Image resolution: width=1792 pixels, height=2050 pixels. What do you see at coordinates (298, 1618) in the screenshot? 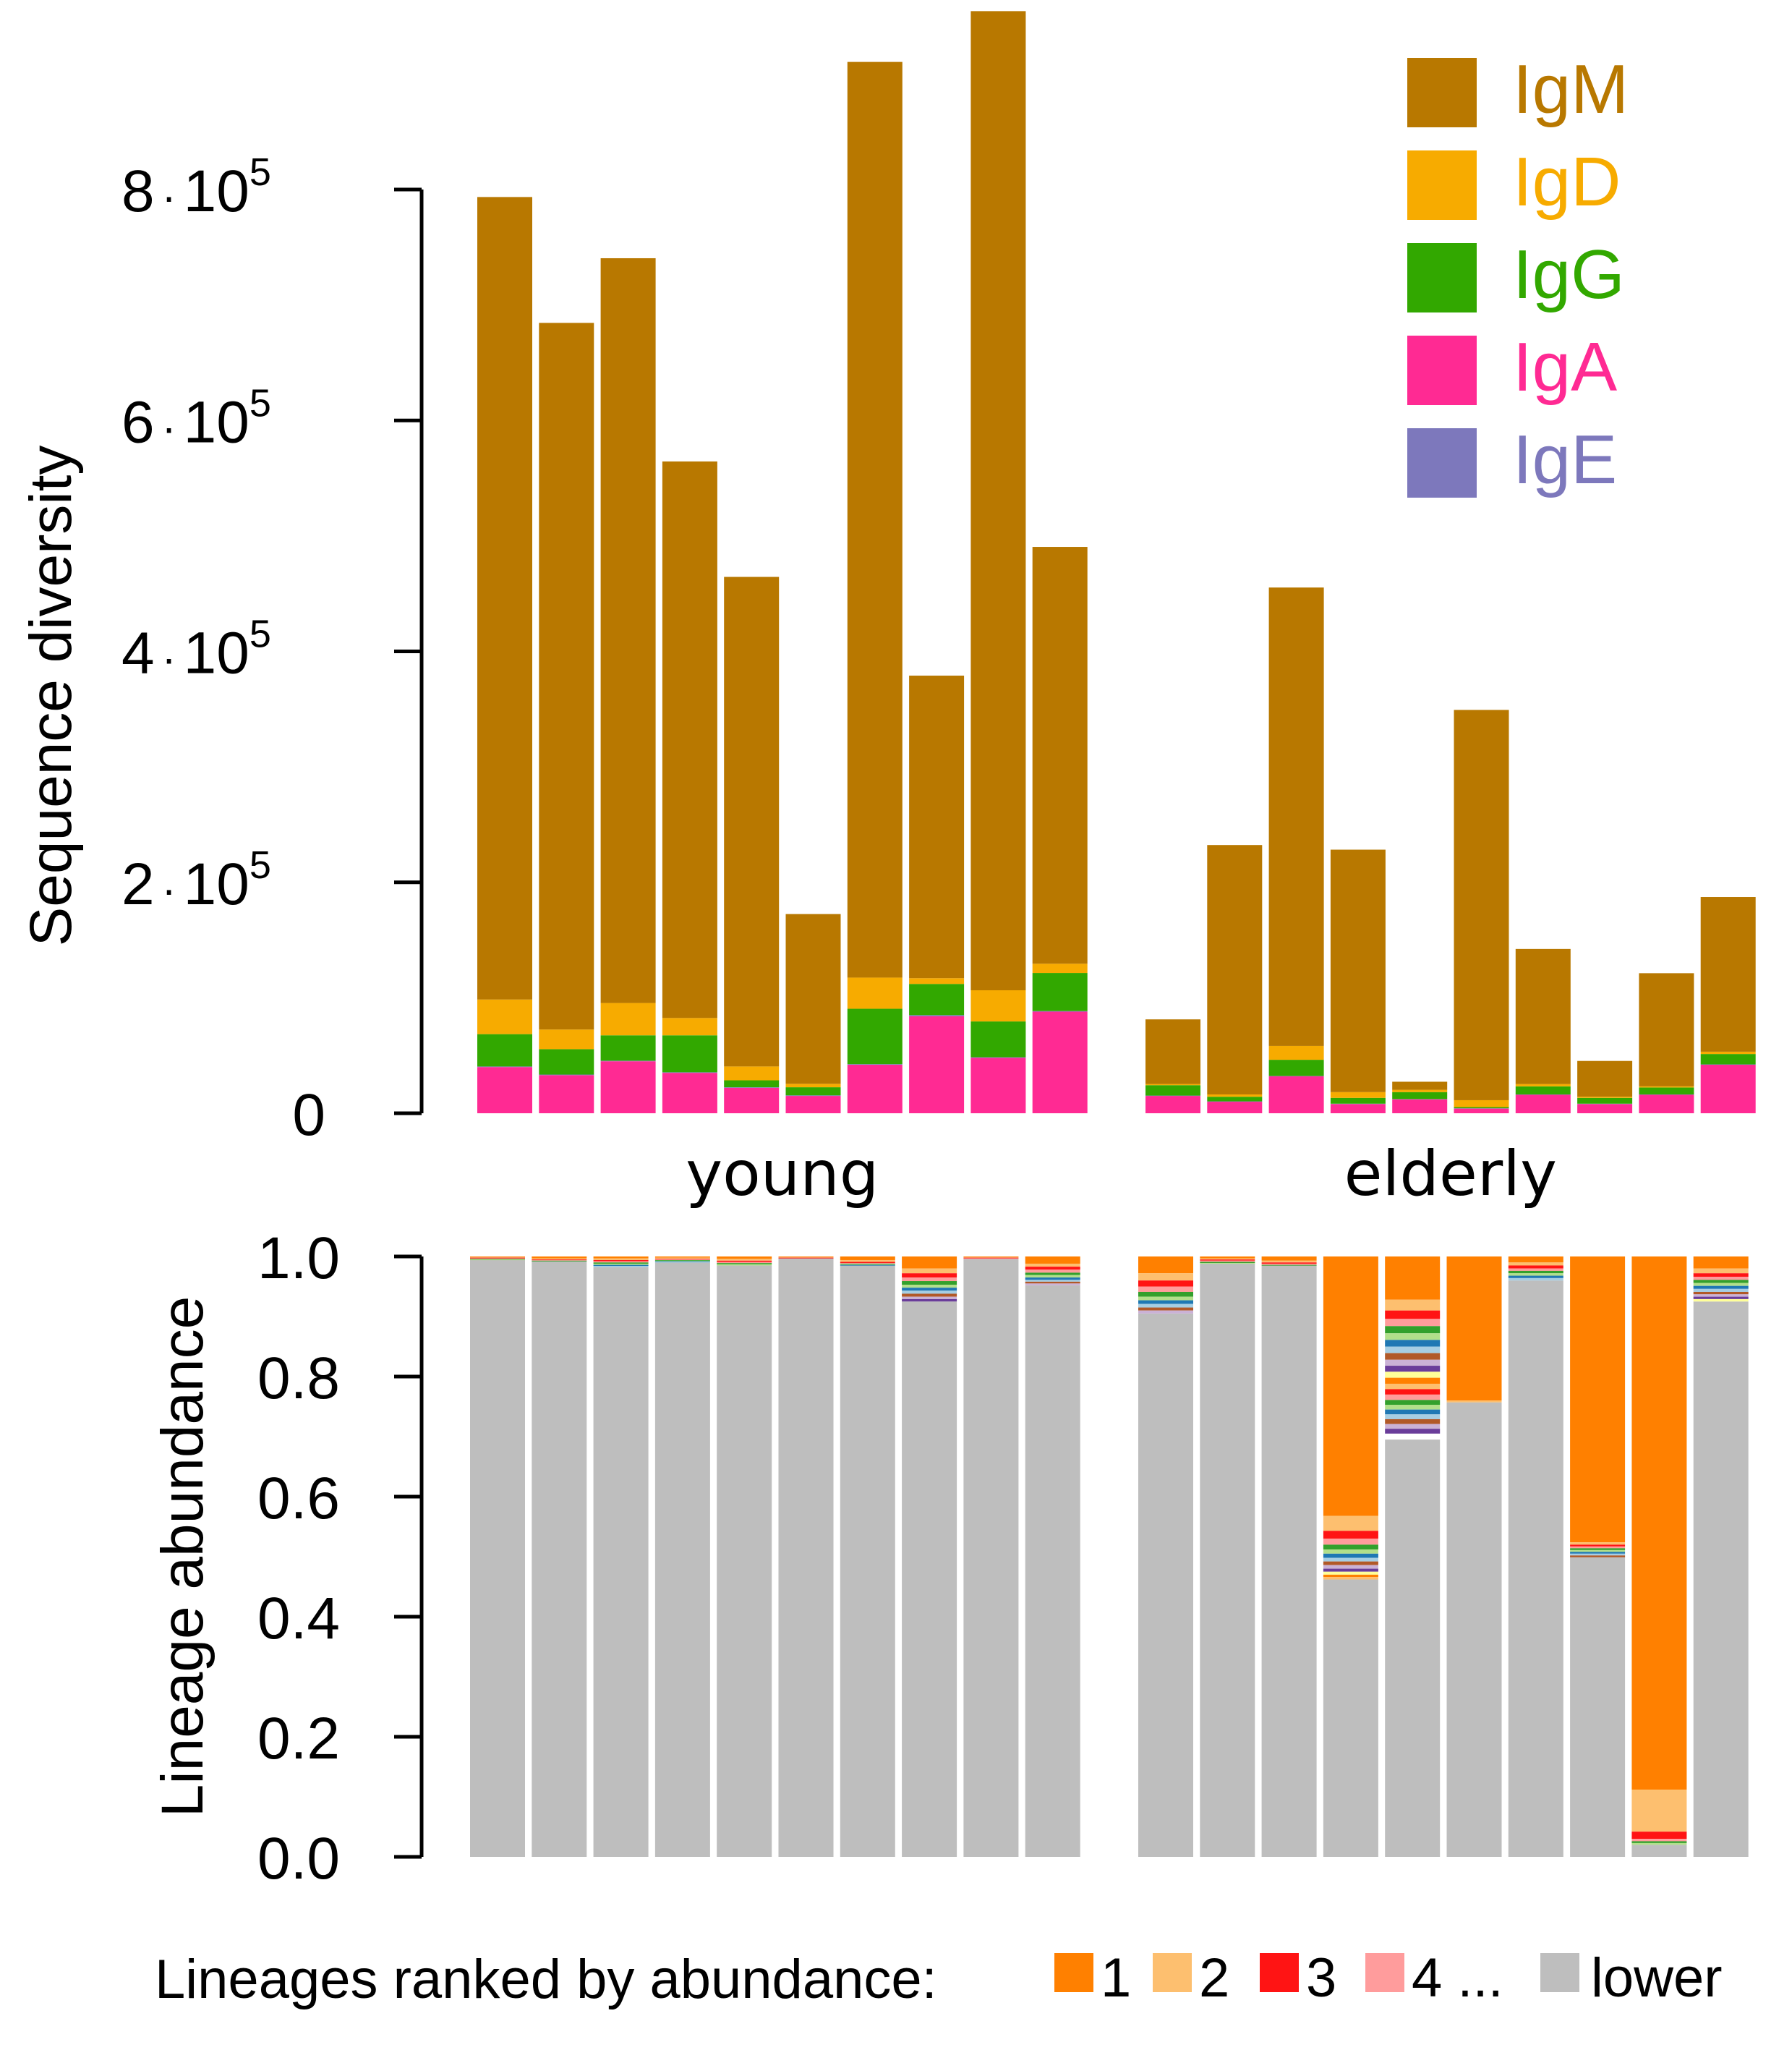
I see `bottom-y-tick-label-2: 0.4` at bounding box center [298, 1618].